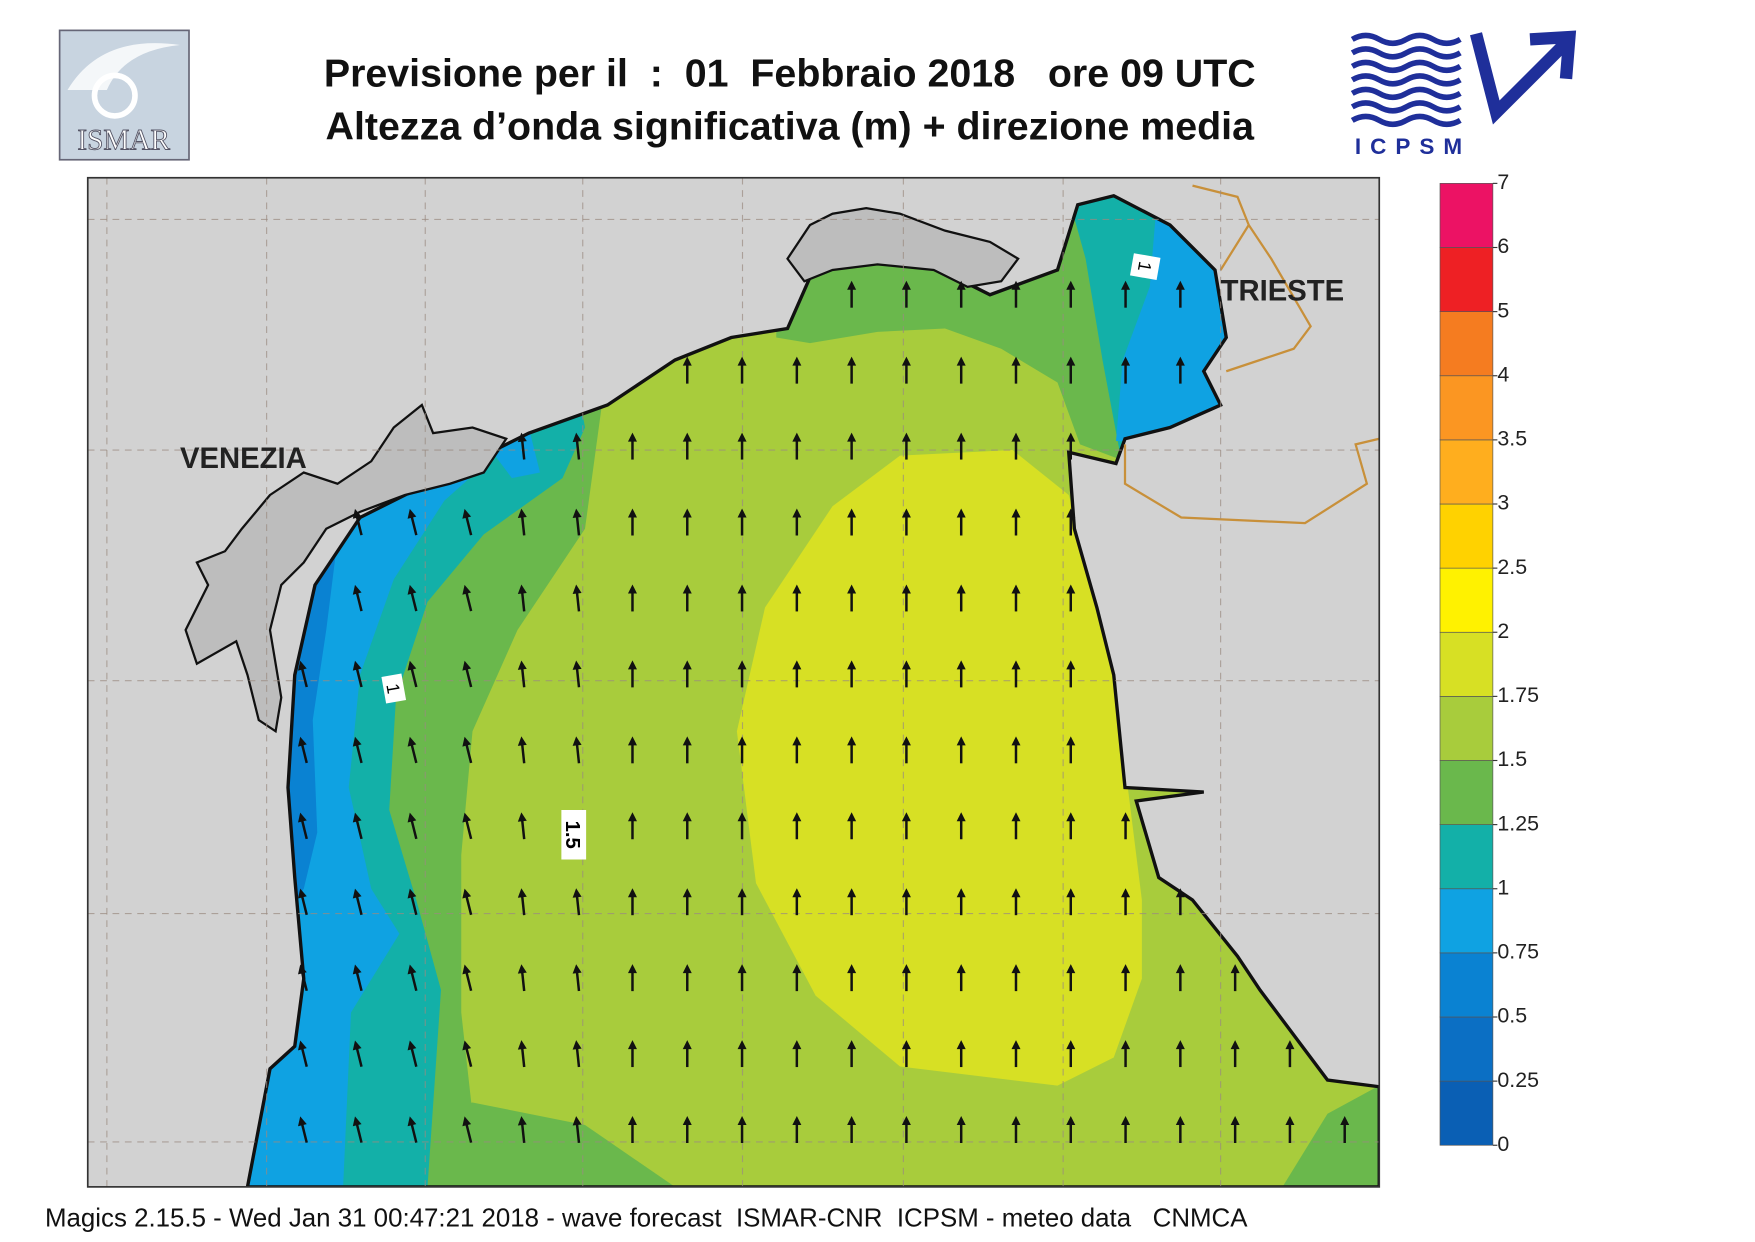  What do you see at coordinates (1283, 291) in the screenshot?
I see `city-label: TRIESTE` at bounding box center [1283, 291].